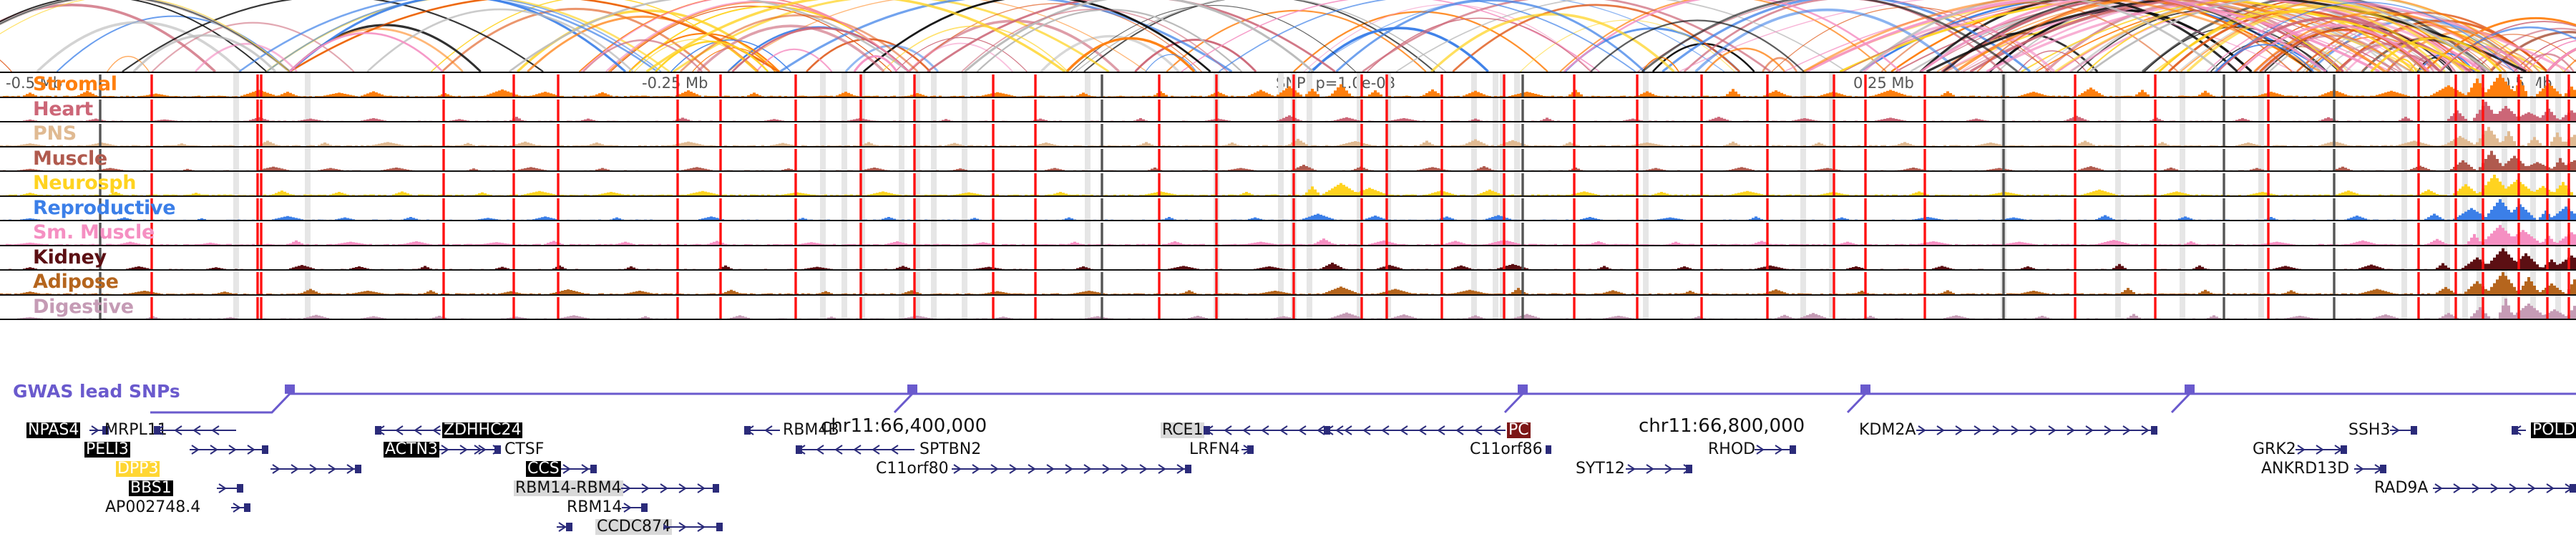  I want to click on gene-label: KDM2A, so click(1887, 430).